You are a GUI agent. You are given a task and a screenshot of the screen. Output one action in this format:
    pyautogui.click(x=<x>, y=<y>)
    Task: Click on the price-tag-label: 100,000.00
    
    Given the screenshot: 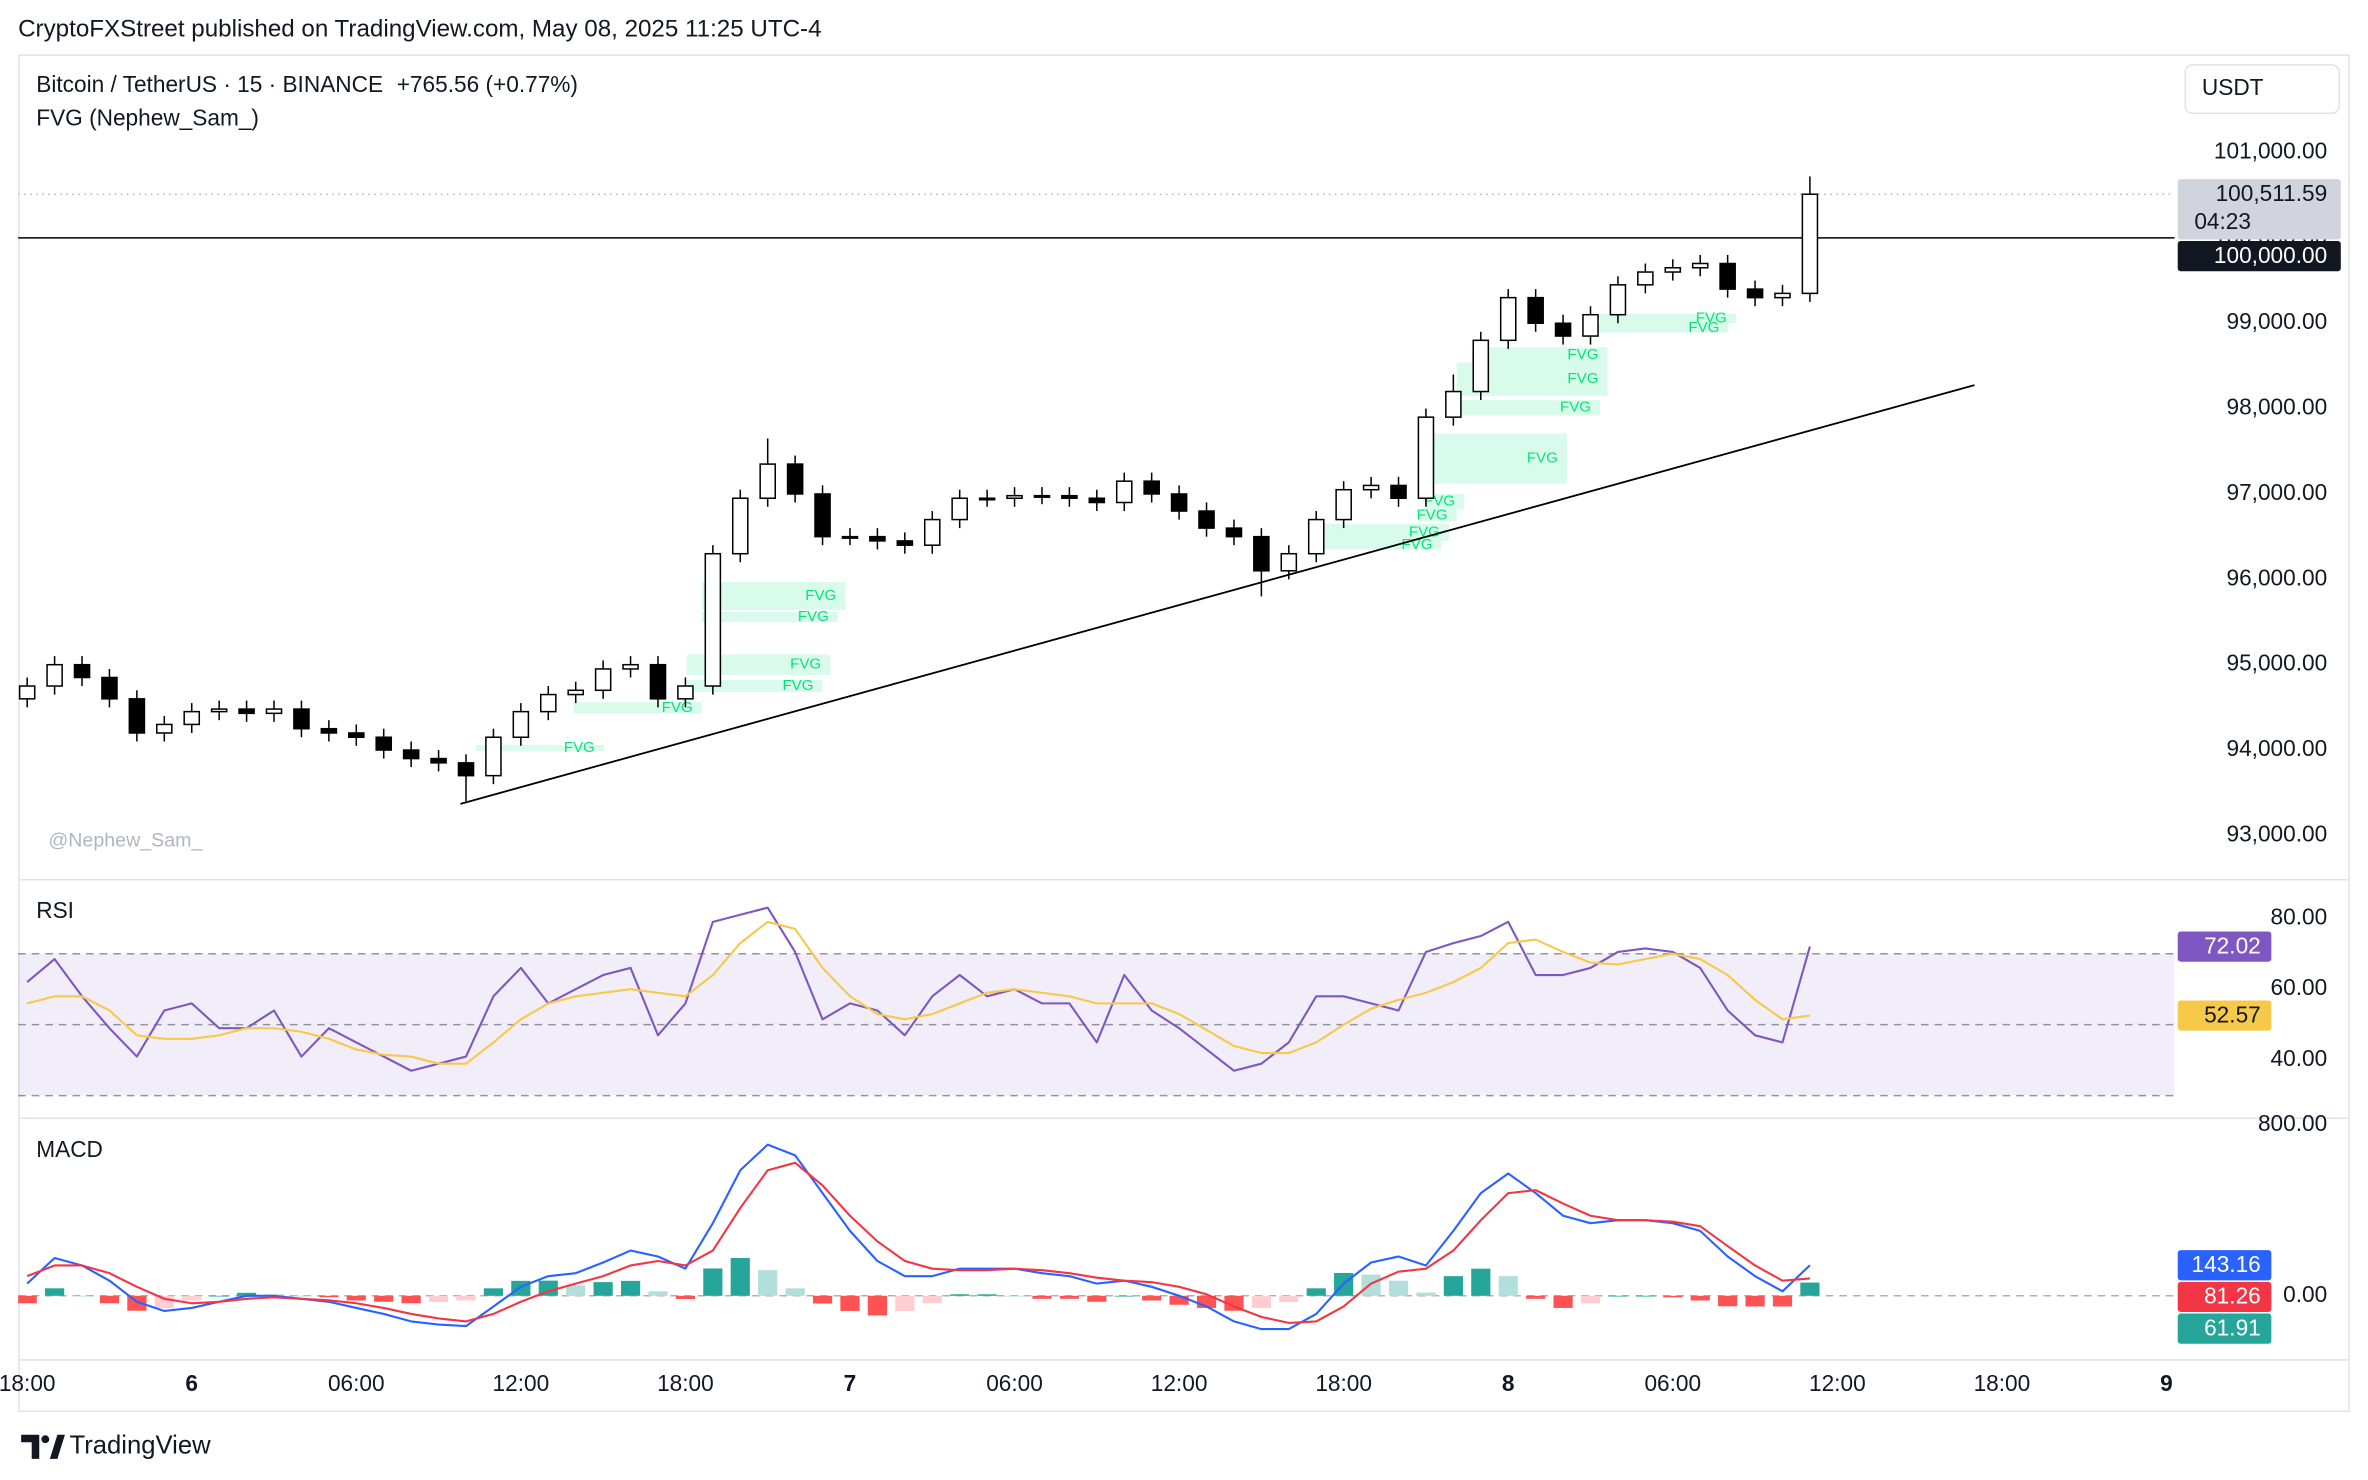 What is the action you would take?
    pyautogui.click(x=2270, y=255)
    